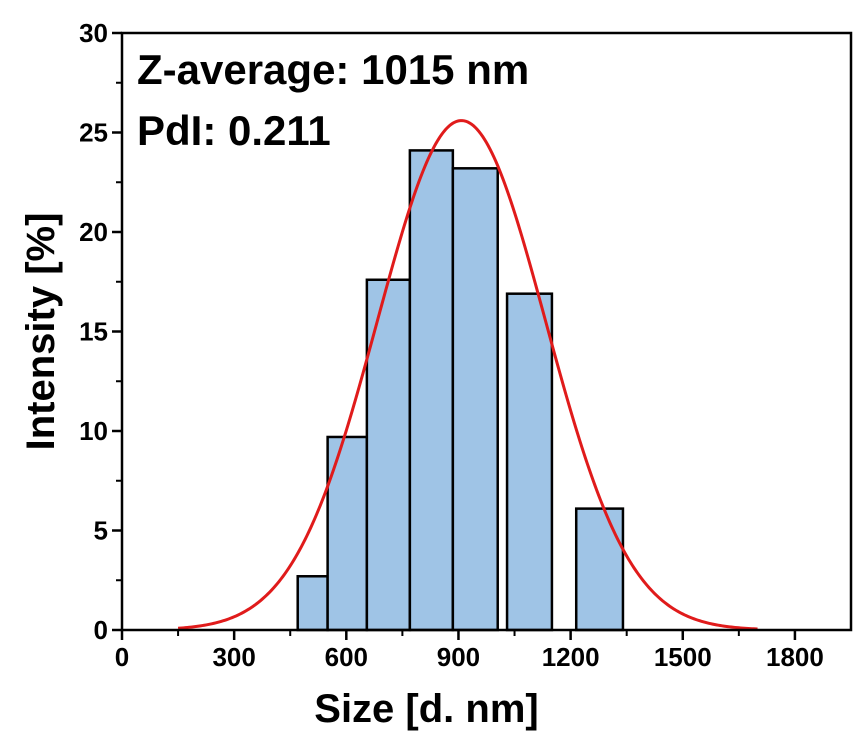 The image size is (854, 731). What do you see at coordinates (122, 657) in the screenshot?
I see `x-tick-label-0: 0` at bounding box center [122, 657].